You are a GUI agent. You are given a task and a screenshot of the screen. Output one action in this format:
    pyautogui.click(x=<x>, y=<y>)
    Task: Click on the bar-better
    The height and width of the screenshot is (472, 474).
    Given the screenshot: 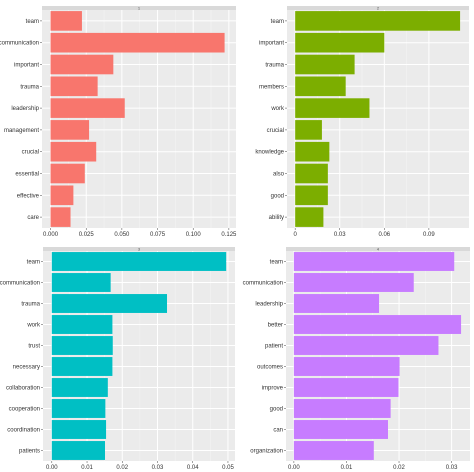 What is the action you would take?
    pyautogui.click(x=377, y=324)
    